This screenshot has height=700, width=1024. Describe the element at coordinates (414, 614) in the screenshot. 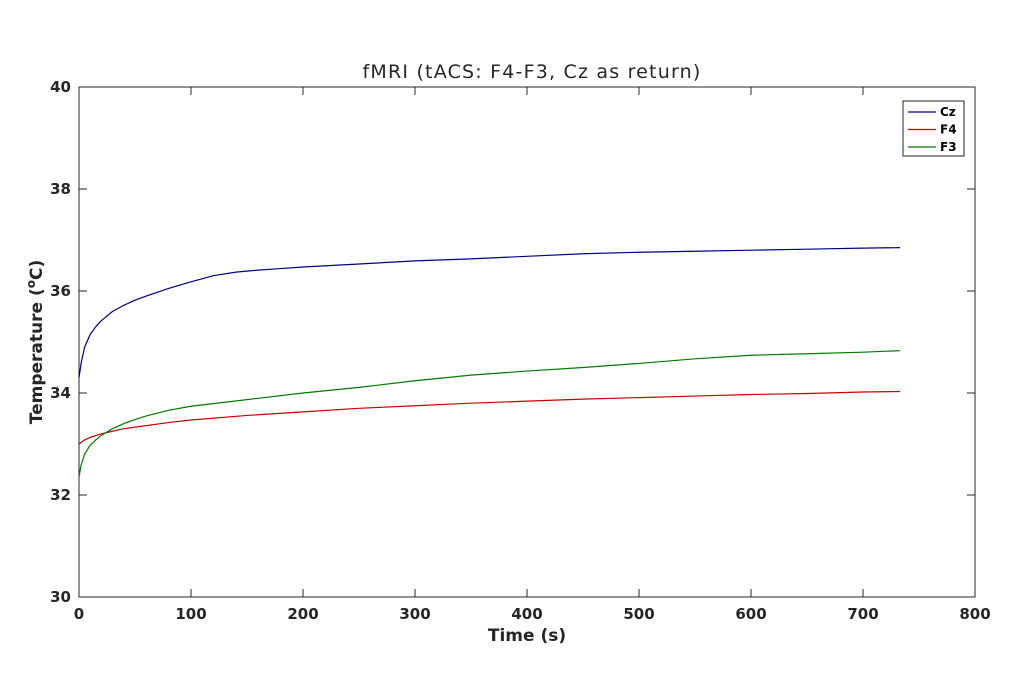

I see `x-tick-label: 300` at that location.